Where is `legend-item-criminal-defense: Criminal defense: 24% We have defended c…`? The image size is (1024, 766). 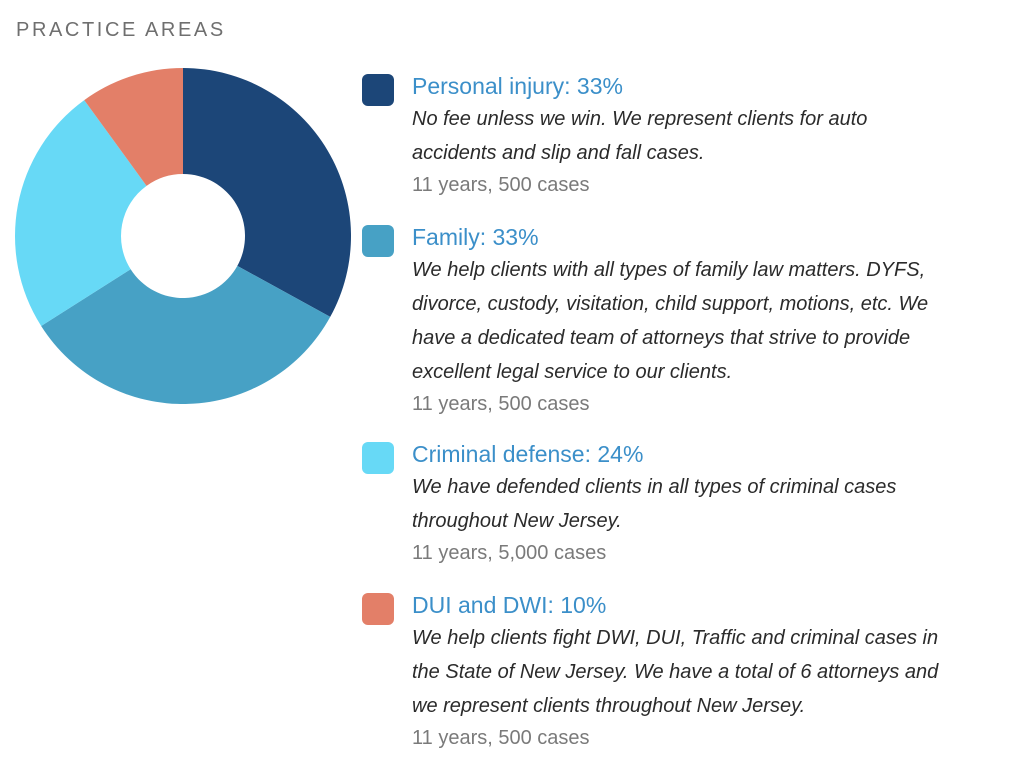
legend-item-criminal-defense: Criminal defense: 24% We have defended c… is located at coordinates (693, 513).